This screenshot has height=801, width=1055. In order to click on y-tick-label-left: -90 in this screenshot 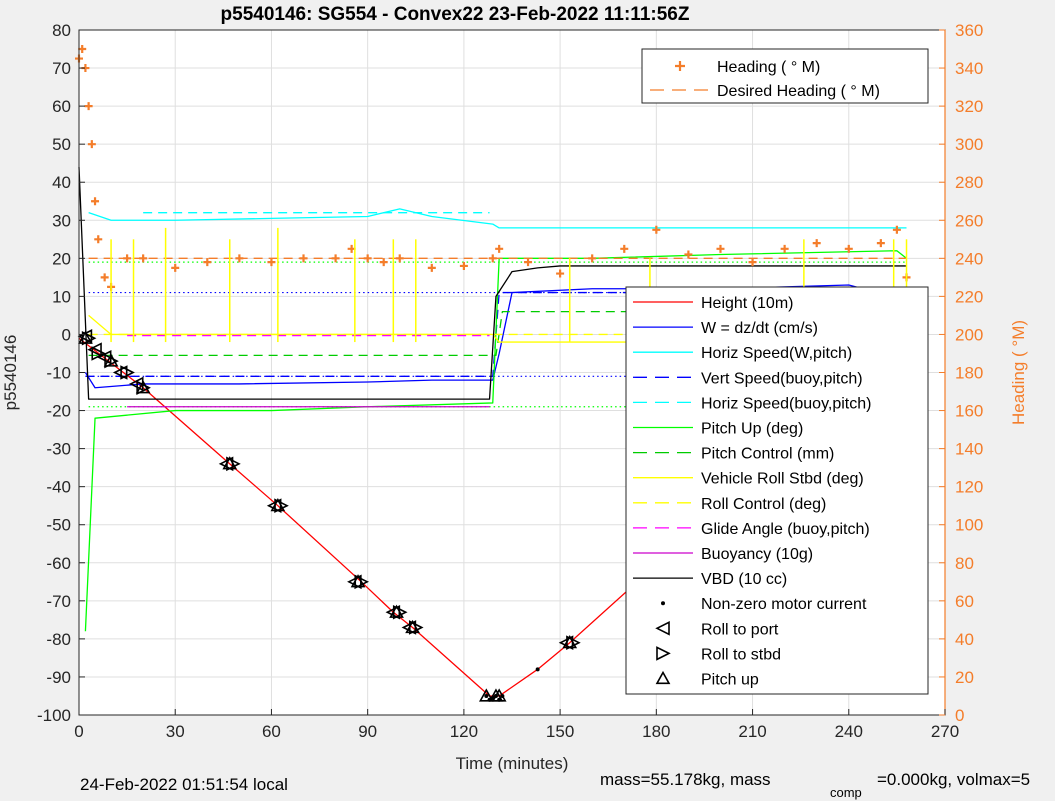, I will do `click(58, 677)`.